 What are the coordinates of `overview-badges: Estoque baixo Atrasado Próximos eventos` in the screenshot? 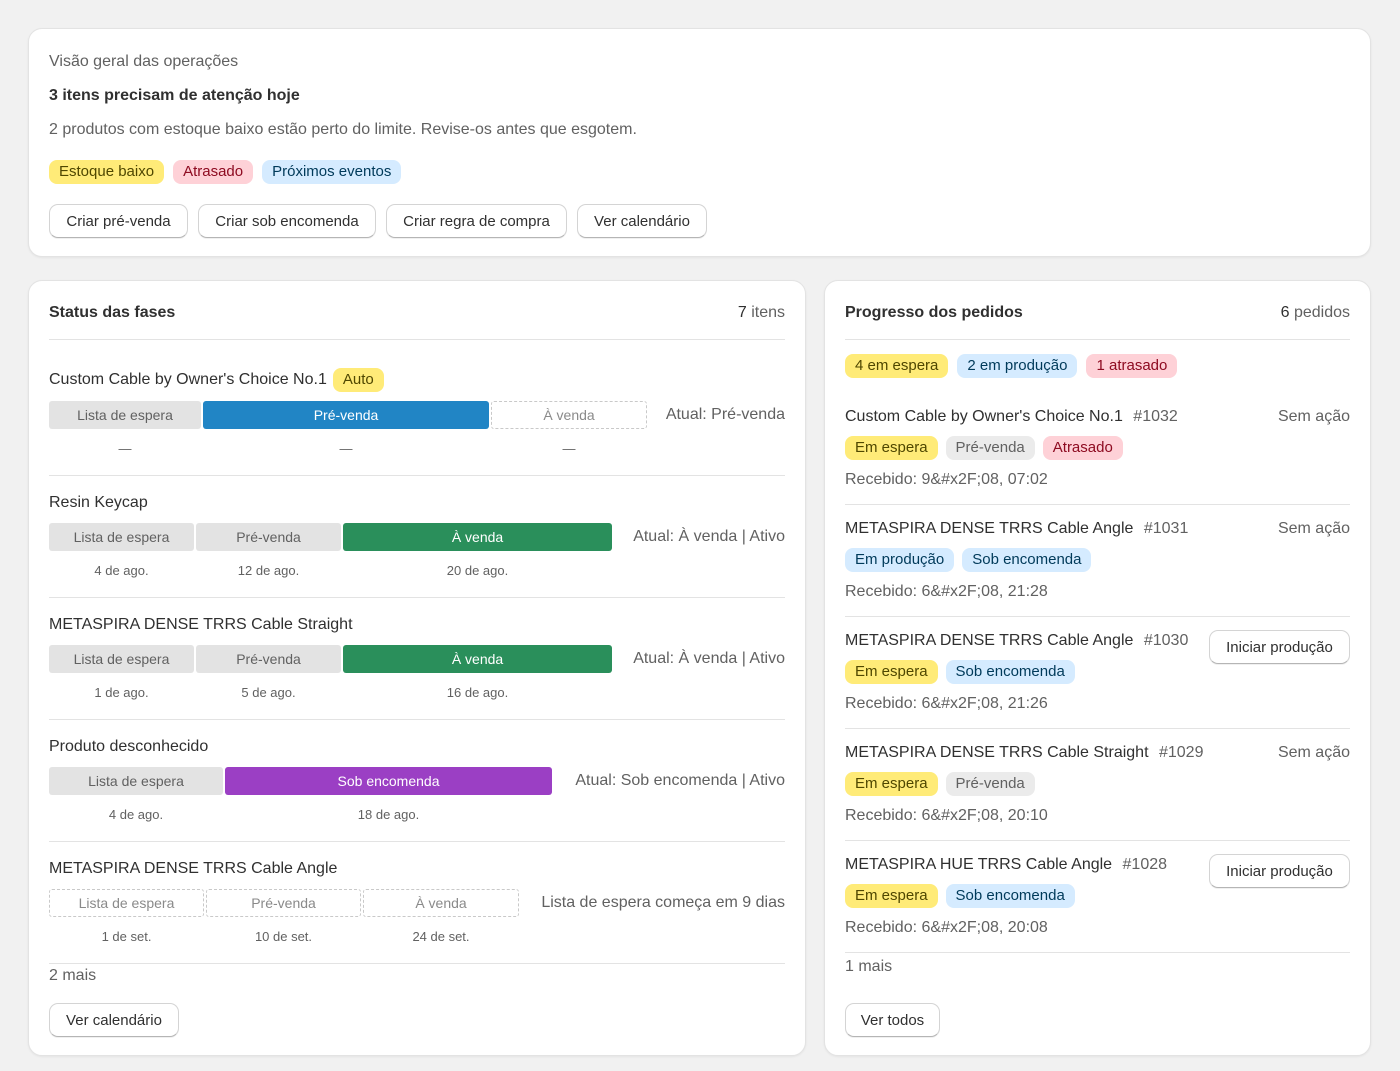 It's located at (225, 172).